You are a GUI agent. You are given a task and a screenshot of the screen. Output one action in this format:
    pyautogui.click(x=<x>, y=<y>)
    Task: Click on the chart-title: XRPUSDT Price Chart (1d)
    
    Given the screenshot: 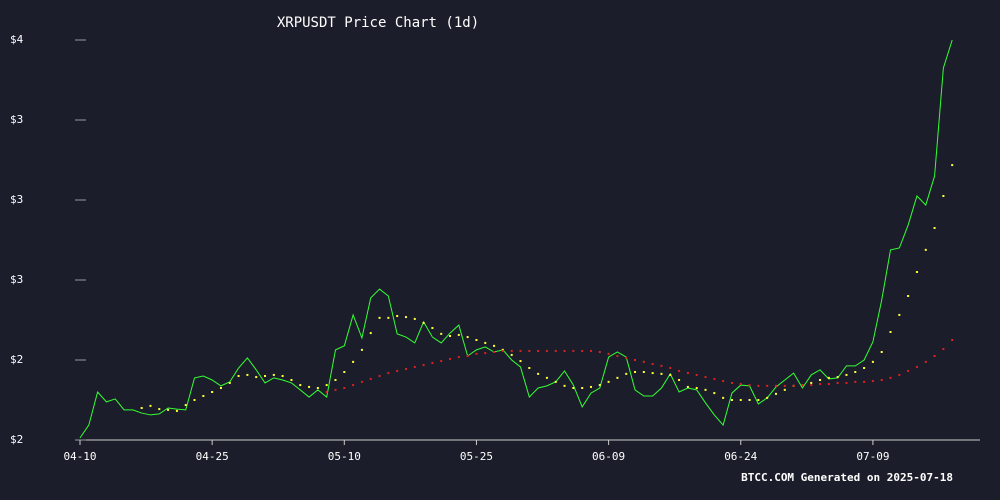 What is the action you would take?
    pyautogui.click(x=378, y=23)
    